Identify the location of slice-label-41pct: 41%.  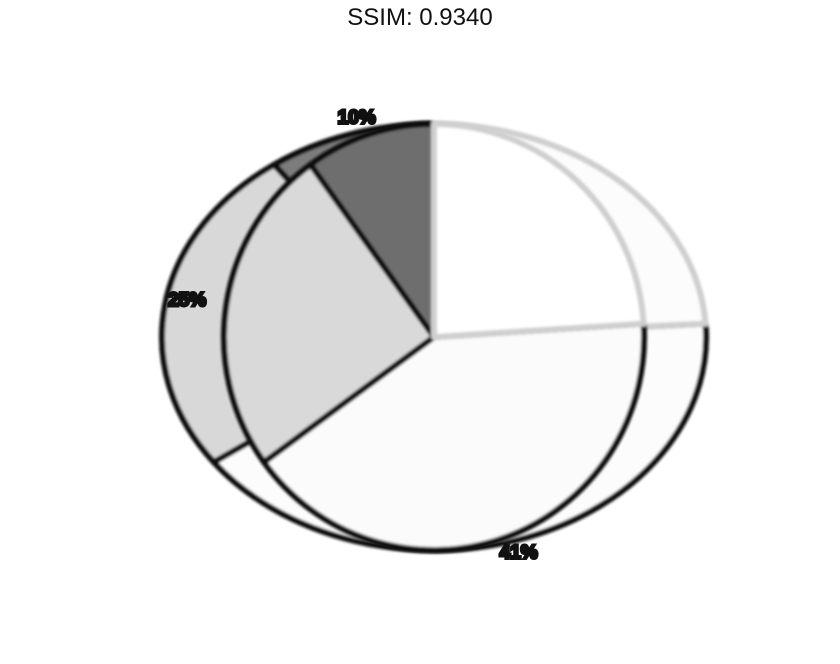
(519, 552).